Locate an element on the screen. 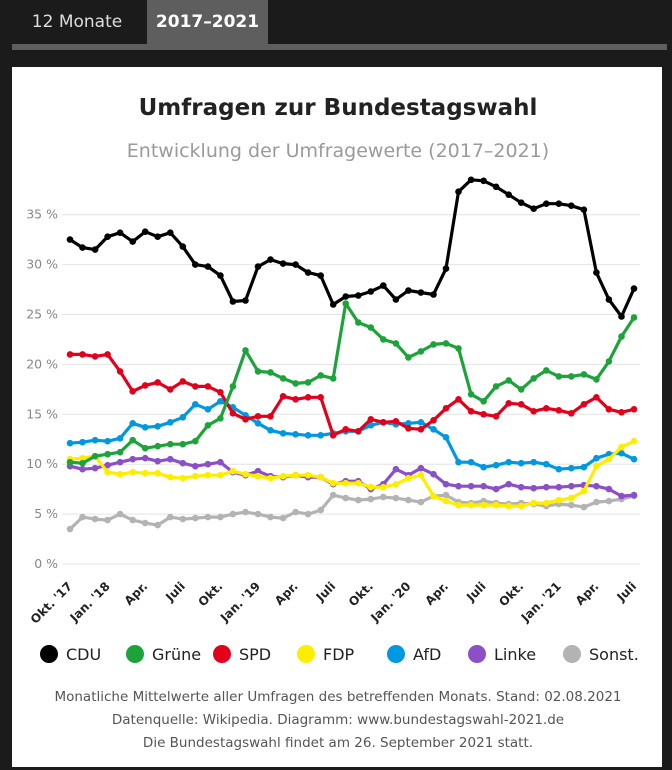 This screenshot has width=672, height=770. x-tick-label: Jan. '19 is located at coordinates (240, 602).